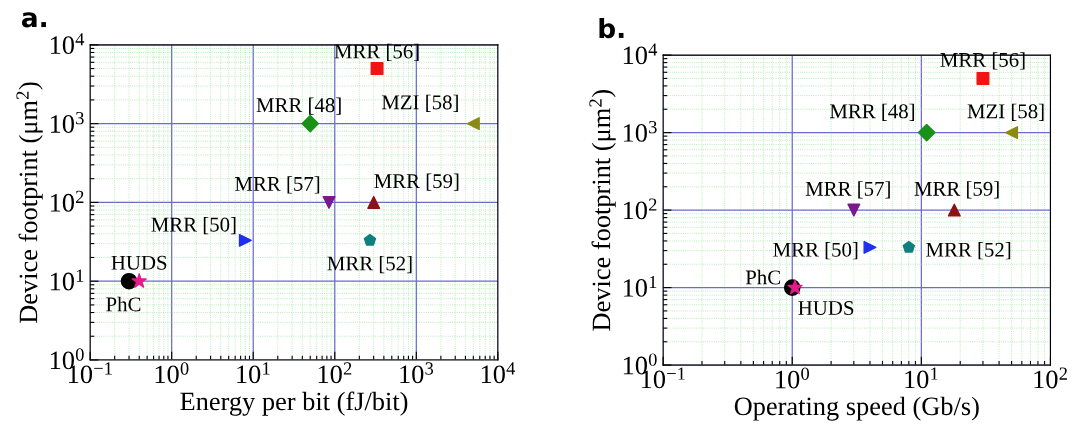 Image resolution: width=1073 pixels, height=427 pixels. Describe the element at coordinates (33, 20) in the screenshot. I see `chart-title: a.` at that location.